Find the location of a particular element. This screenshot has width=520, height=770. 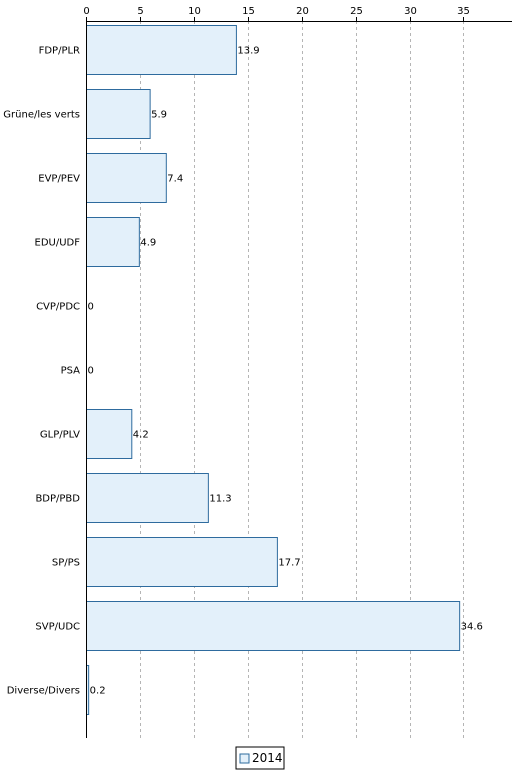

category-label: Grüne/les verts is located at coordinates (41, 115).